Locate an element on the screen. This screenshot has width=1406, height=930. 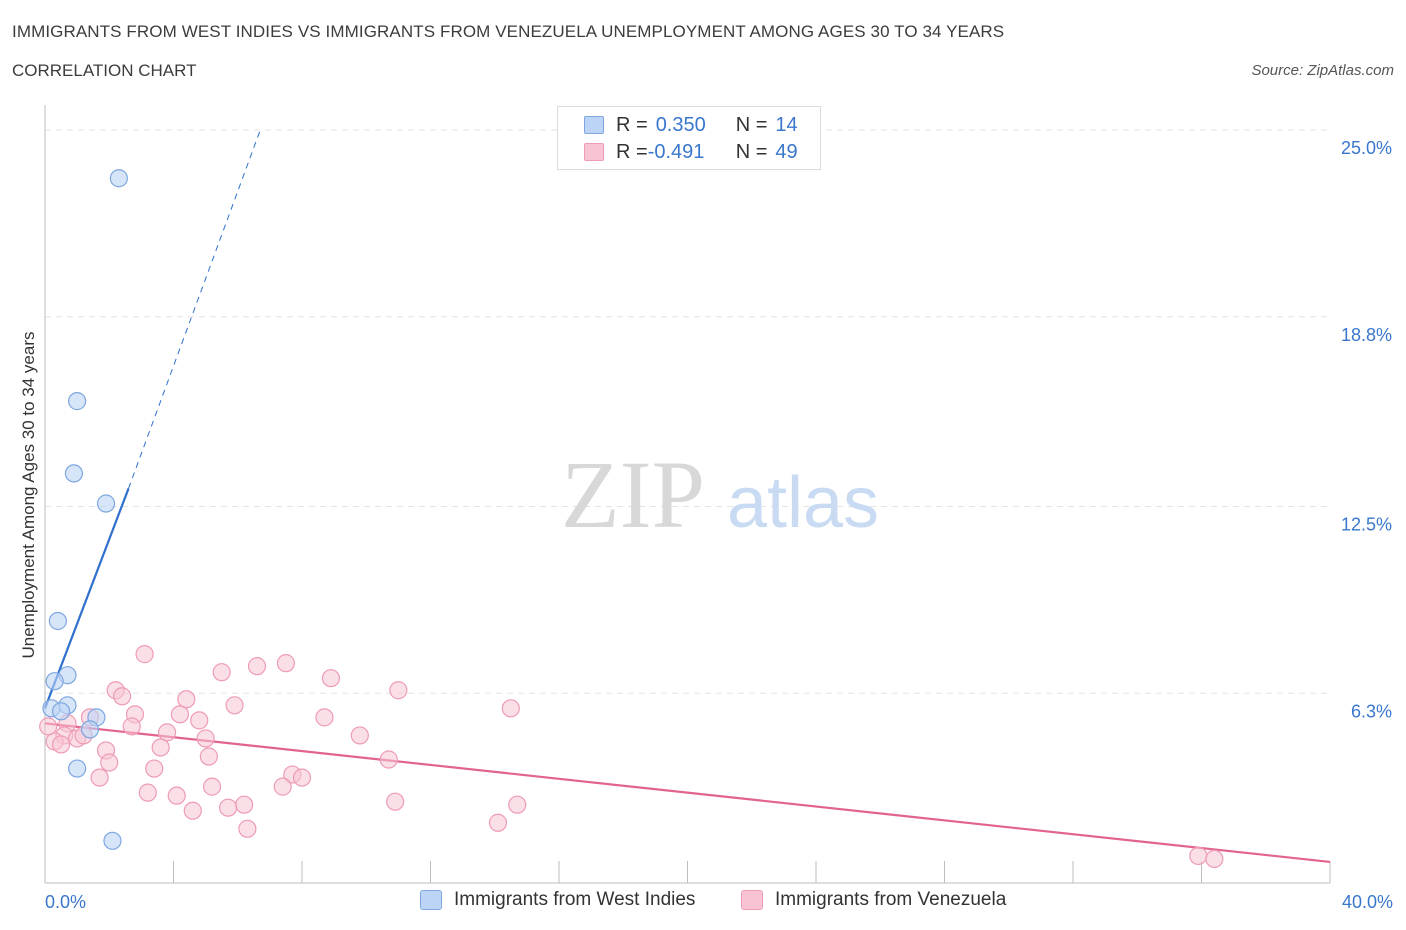
west-indies-trend-extension is located at coordinates (194, 309).